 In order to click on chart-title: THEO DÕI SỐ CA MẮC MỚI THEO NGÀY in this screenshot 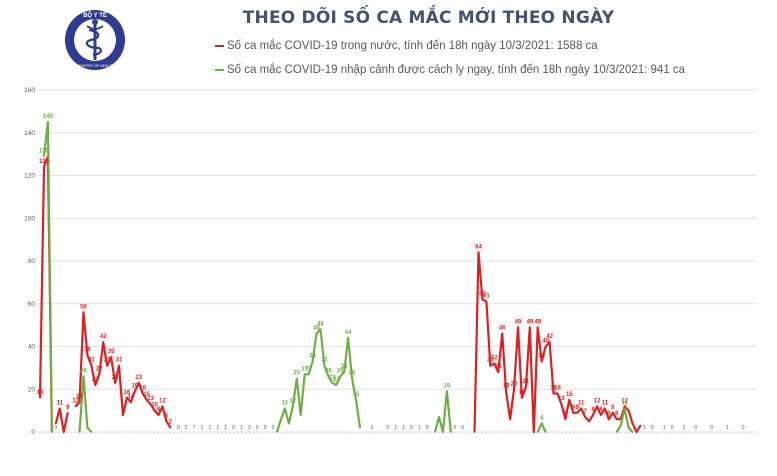, I will do `click(428, 18)`.